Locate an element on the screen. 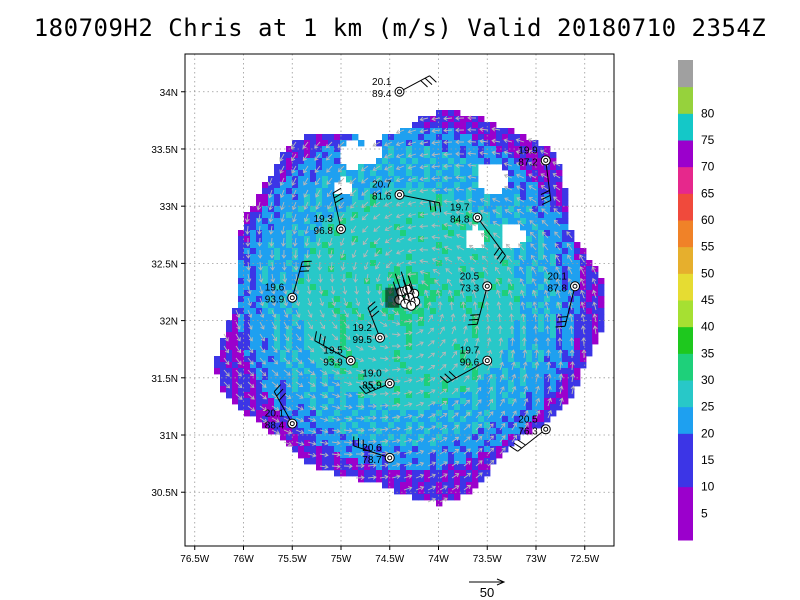 The image size is (800, 600). station-value-2: 85.9 is located at coordinates (372, 386).